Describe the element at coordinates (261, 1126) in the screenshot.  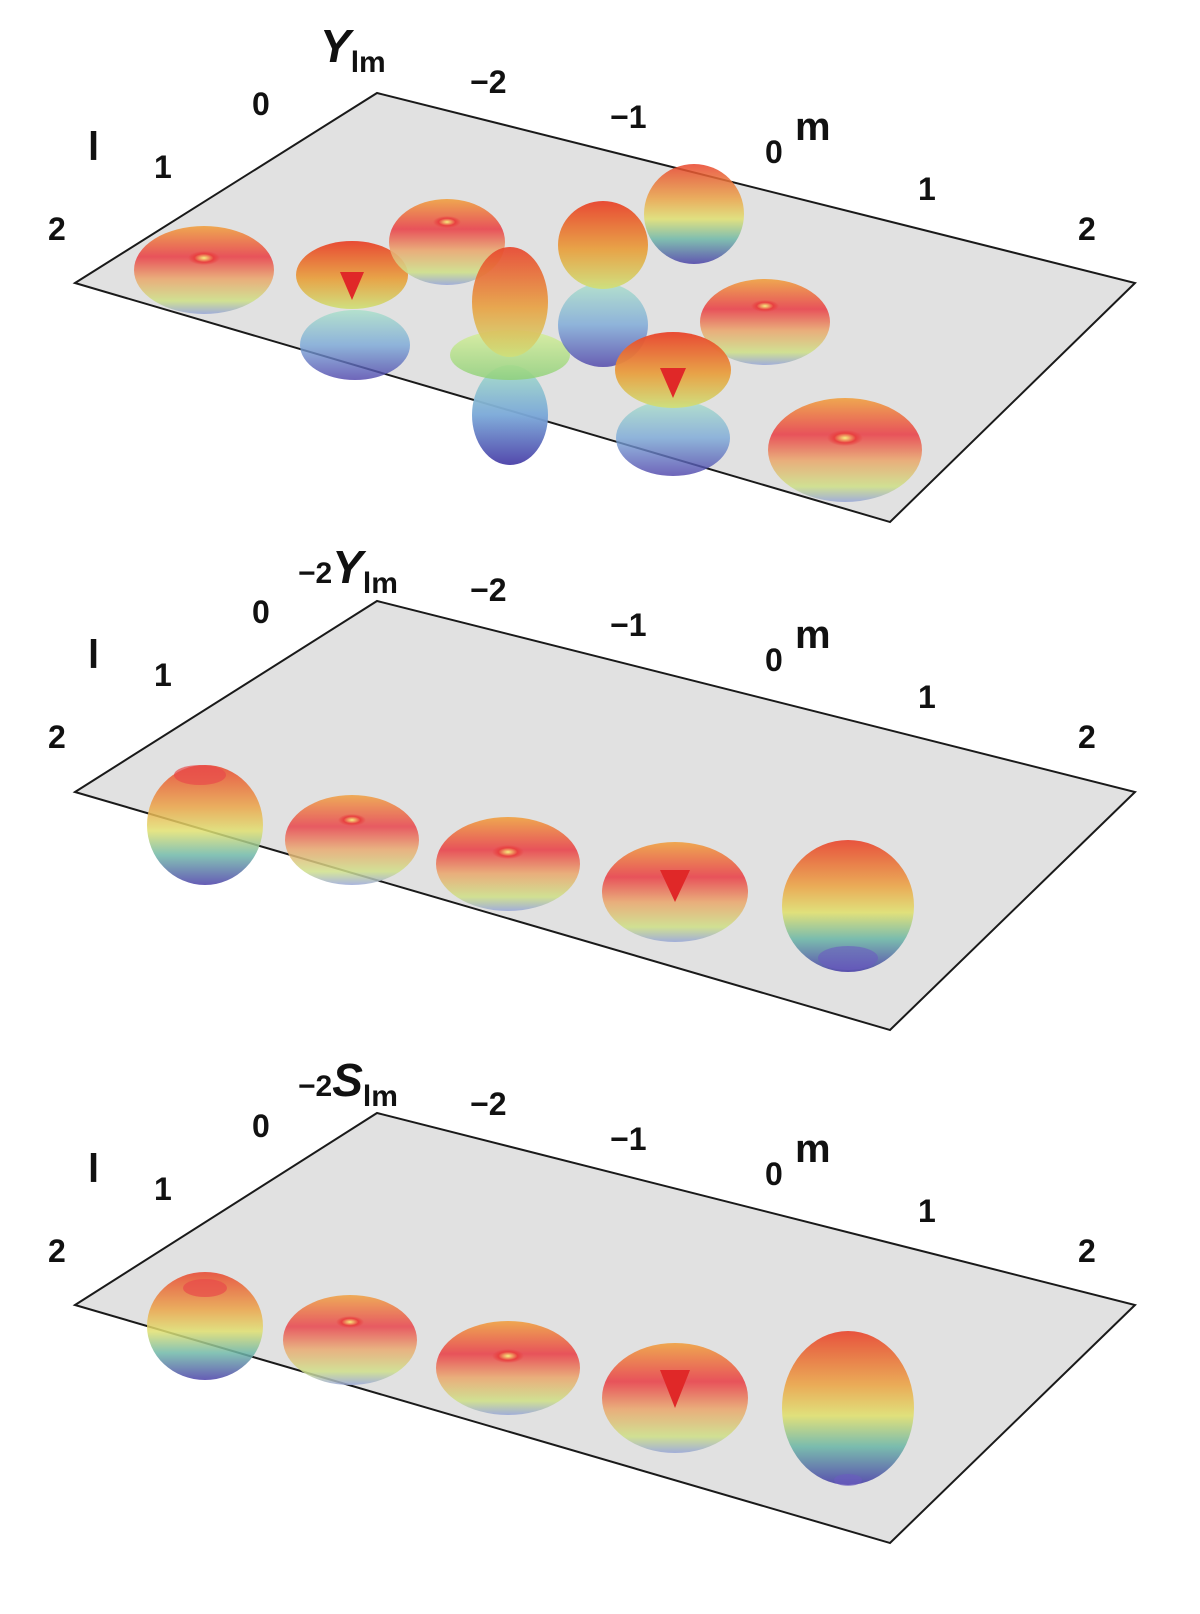
I see `panel-3-l-tick-0: 0` at that location.